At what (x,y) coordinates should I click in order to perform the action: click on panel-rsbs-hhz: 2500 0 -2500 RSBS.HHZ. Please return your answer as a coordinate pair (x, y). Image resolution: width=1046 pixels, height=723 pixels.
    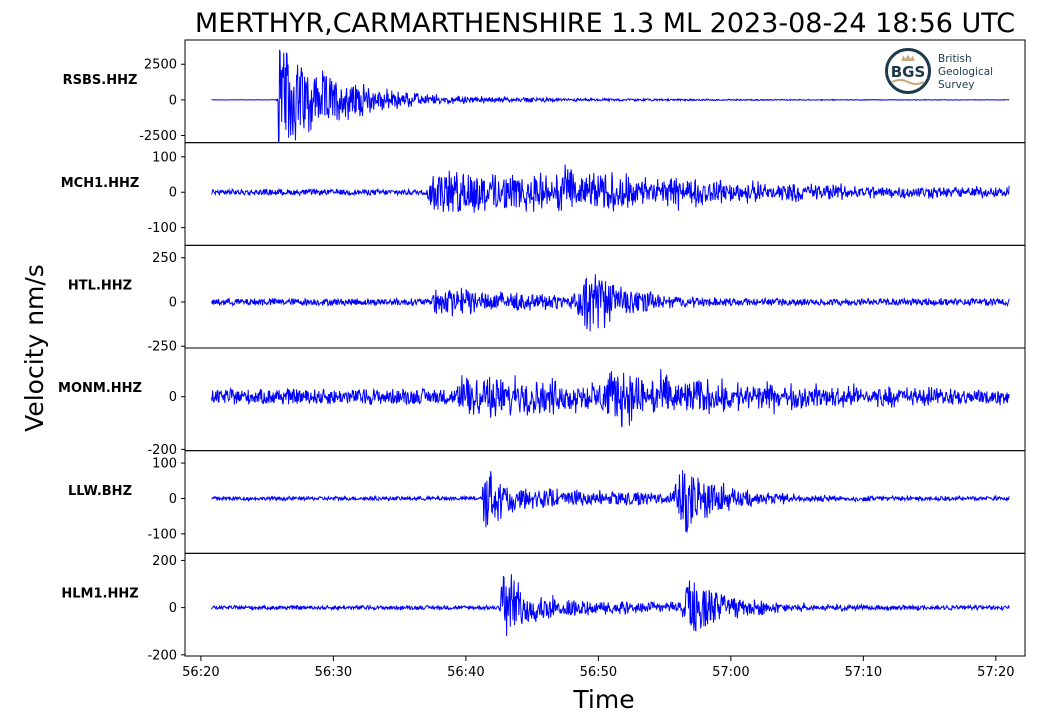
    Looking at the image, I should click on (544, 91).